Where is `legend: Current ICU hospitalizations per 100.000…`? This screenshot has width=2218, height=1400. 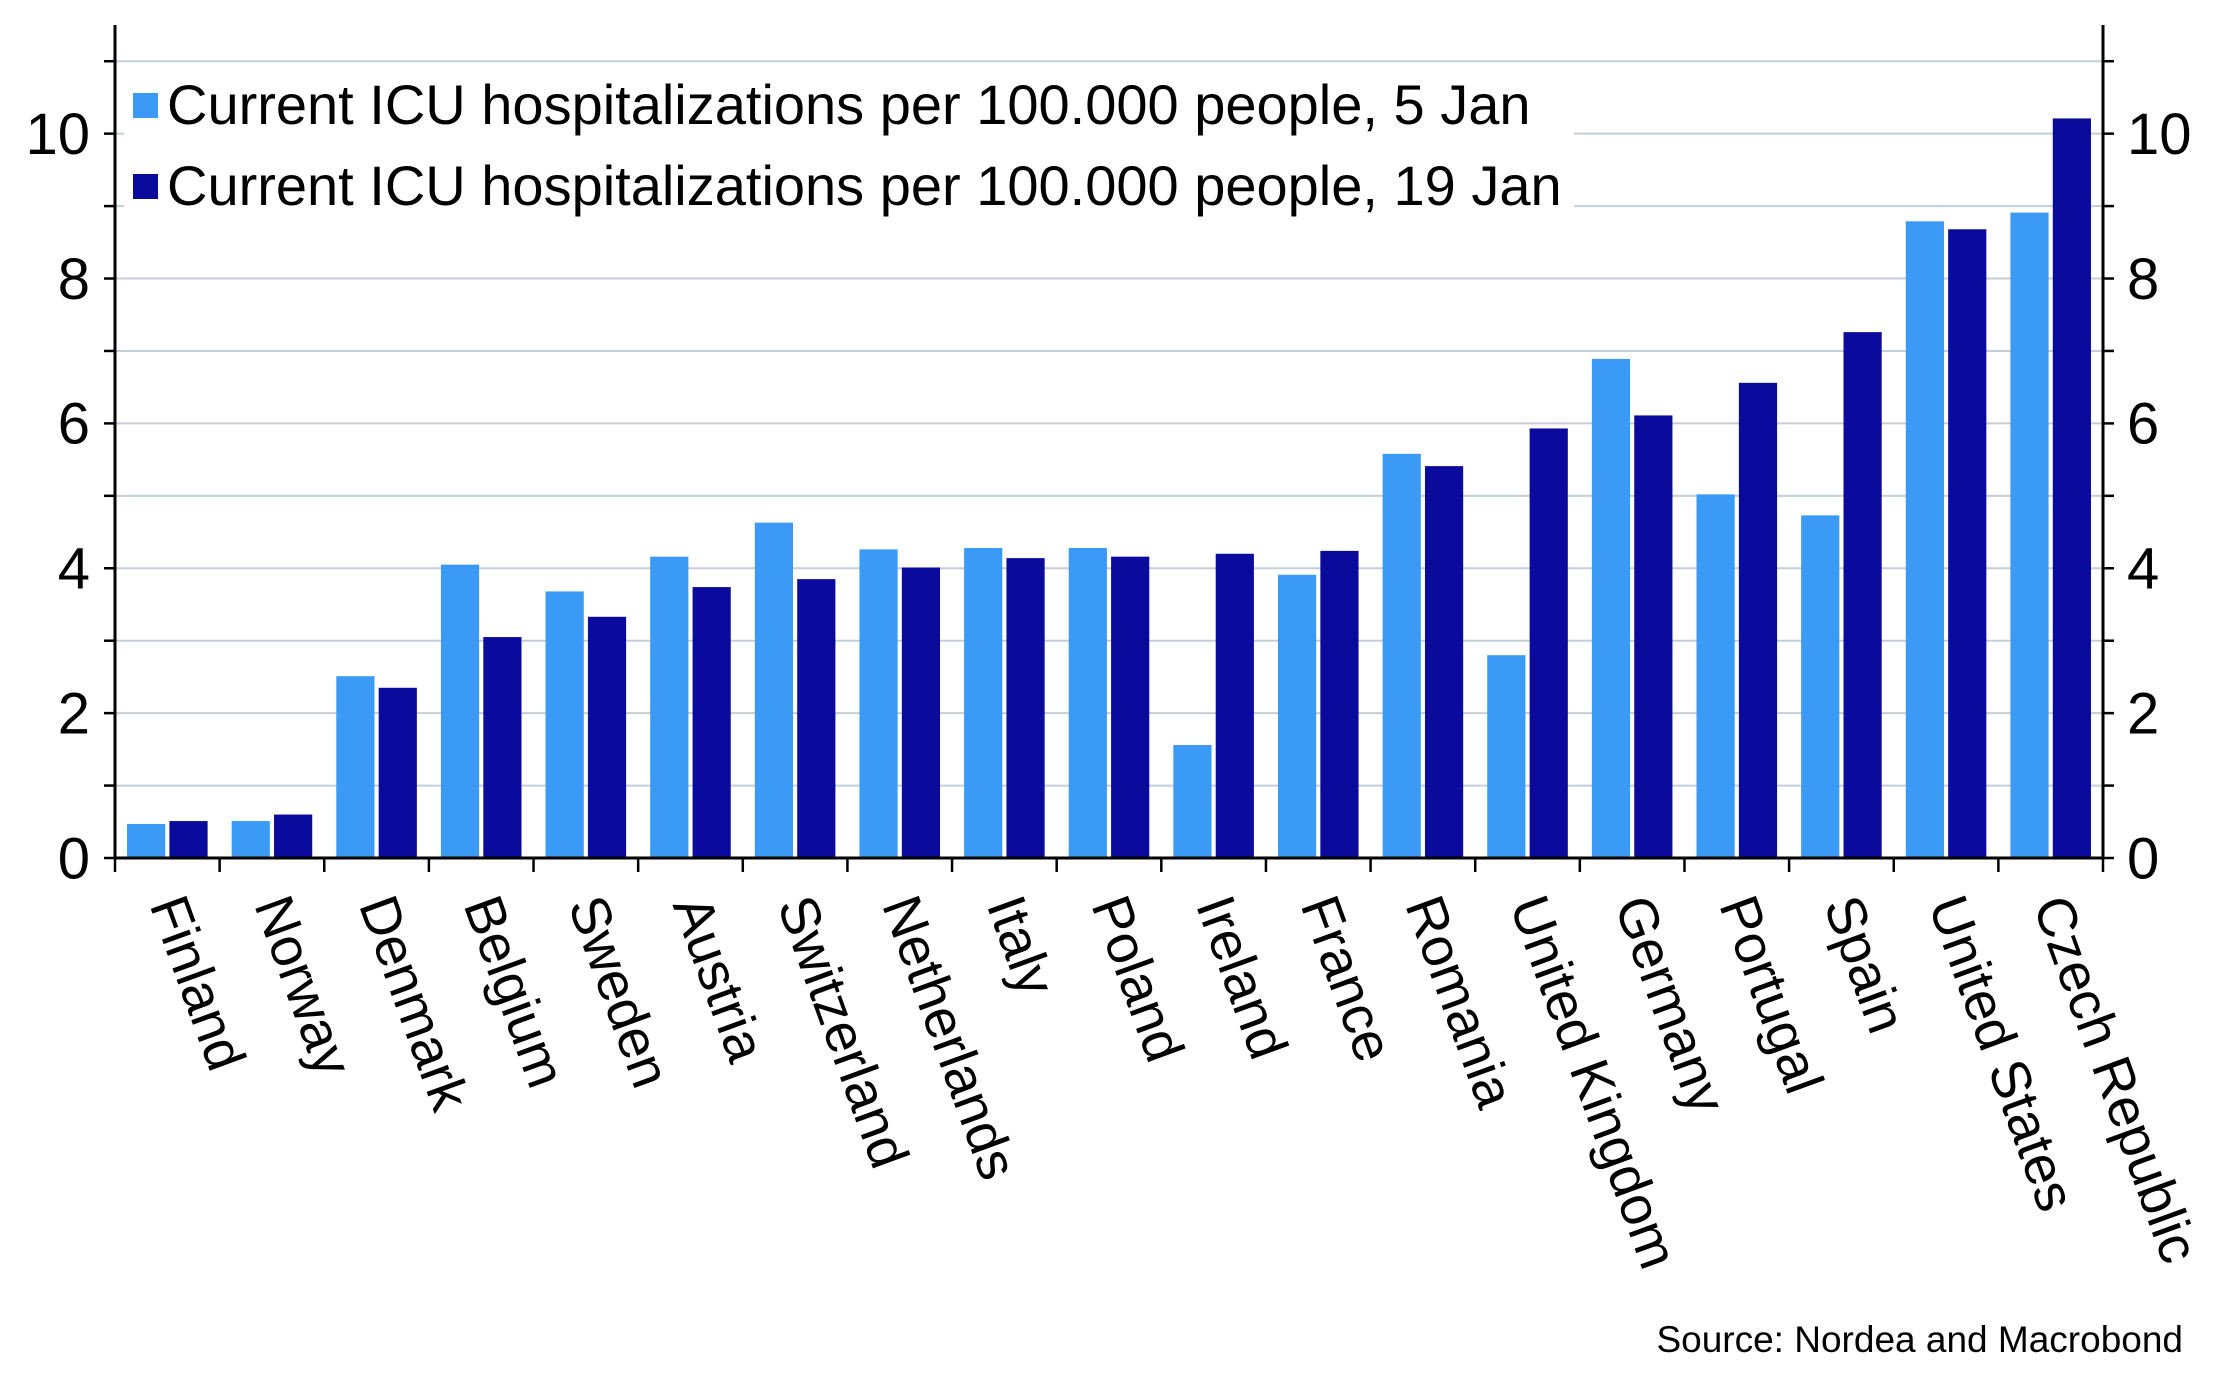
legend: Current ICU hospitalizations per 100.000… is located at coordinates (849, 145).